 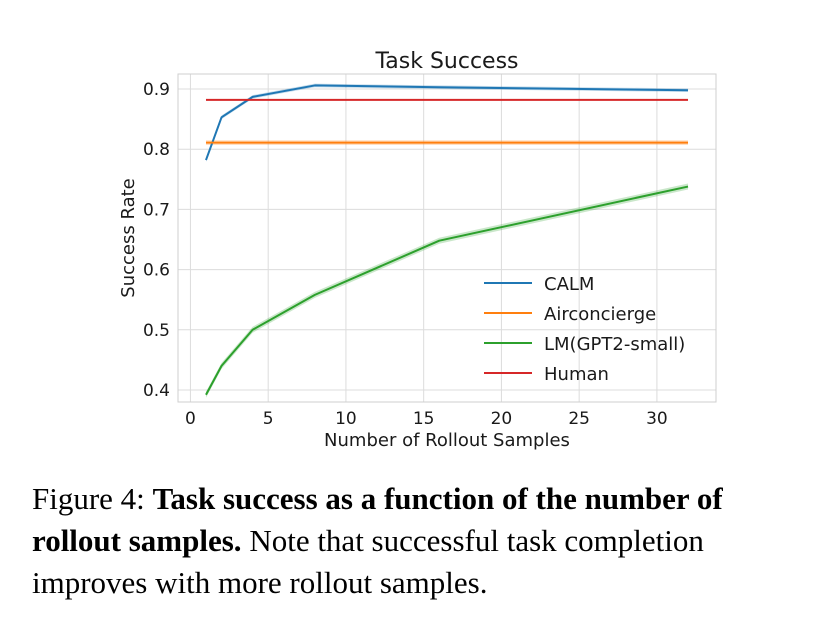 I want to click on y-tick-label: 0.9, so click(x=156, y=90).